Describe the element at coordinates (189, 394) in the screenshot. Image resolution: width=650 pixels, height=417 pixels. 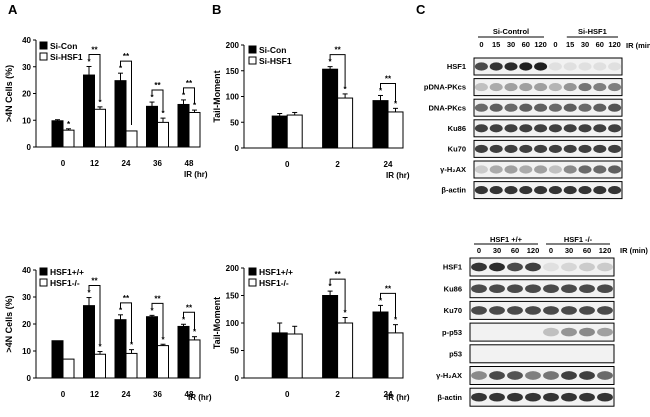
I see `x-tick-label: 48` at that location.